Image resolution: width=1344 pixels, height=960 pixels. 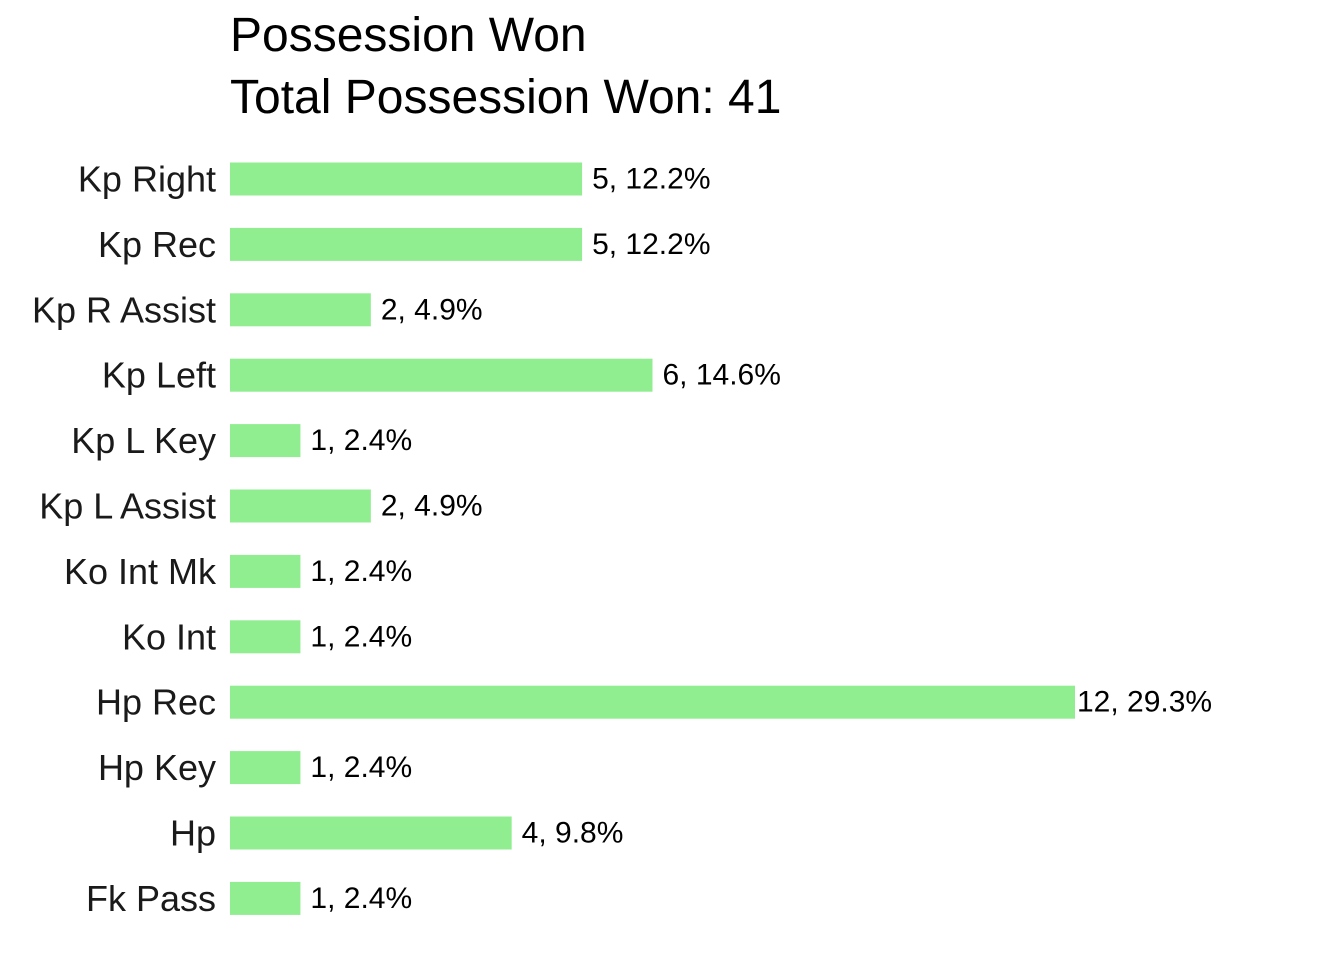 I want to click on data-label: 4, 9.8%, so click(x=573, y=833).